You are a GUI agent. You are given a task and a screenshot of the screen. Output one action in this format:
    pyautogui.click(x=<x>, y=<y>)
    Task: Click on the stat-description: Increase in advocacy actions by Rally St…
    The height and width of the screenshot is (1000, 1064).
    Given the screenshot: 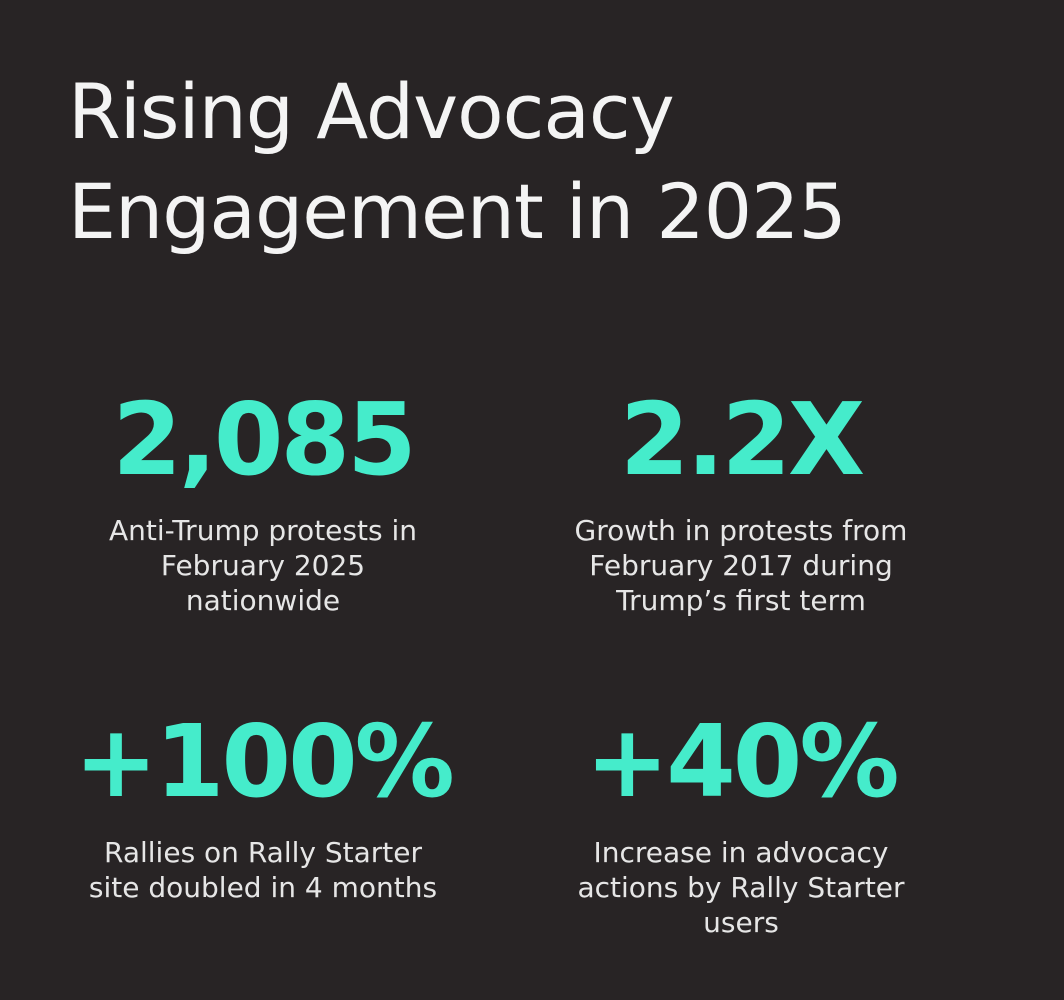 What is the action you would take?
    pyautogui.click(x=741, y=887)
    